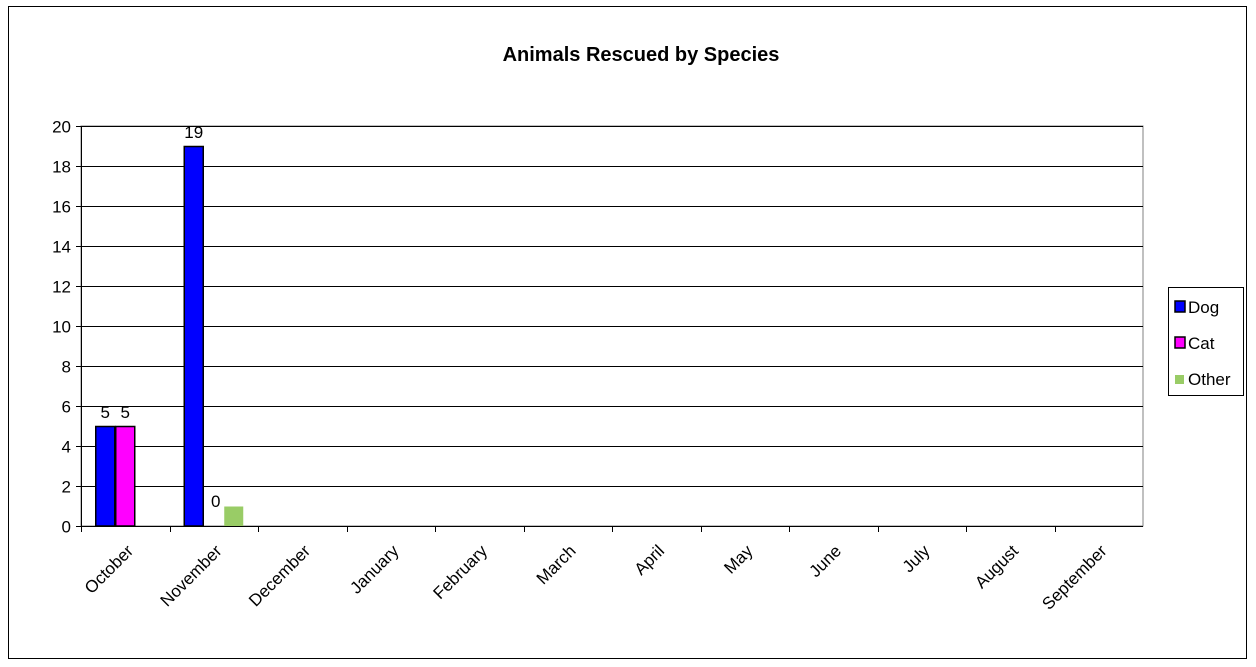 This screenshot has height=667, width=1256. I want to click on y-tick-label: 18, so click(61, 167).